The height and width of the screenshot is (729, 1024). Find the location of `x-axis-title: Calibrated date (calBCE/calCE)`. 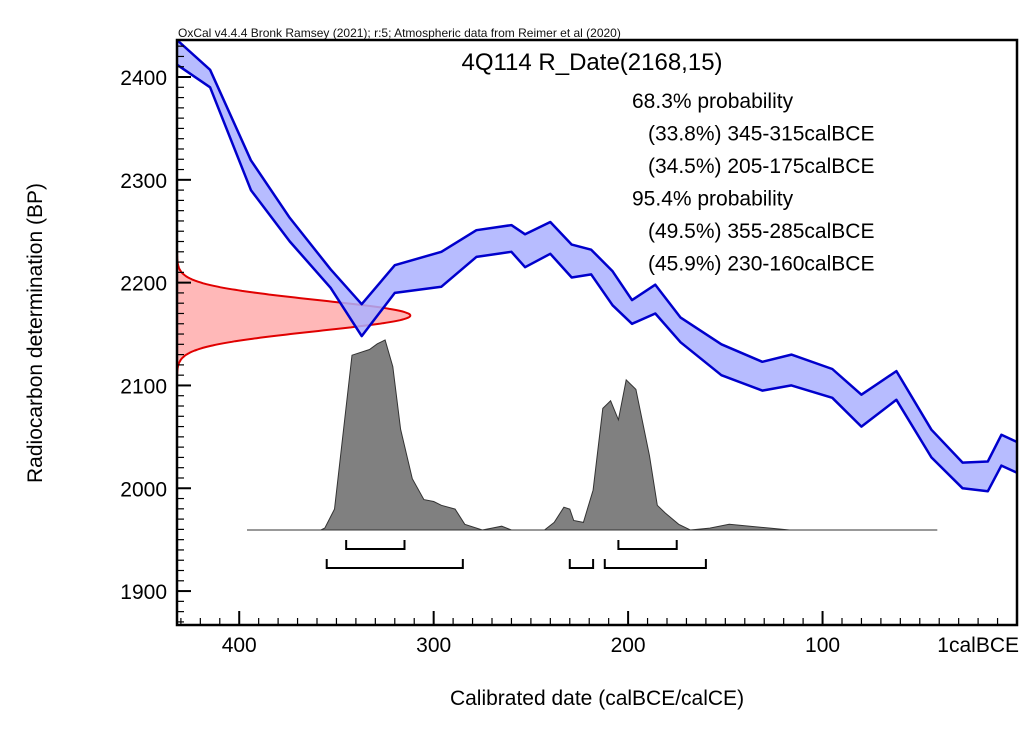

x-axis-title: Calibrated date (calBCE/calCE) is located at coordinates (597, 698).